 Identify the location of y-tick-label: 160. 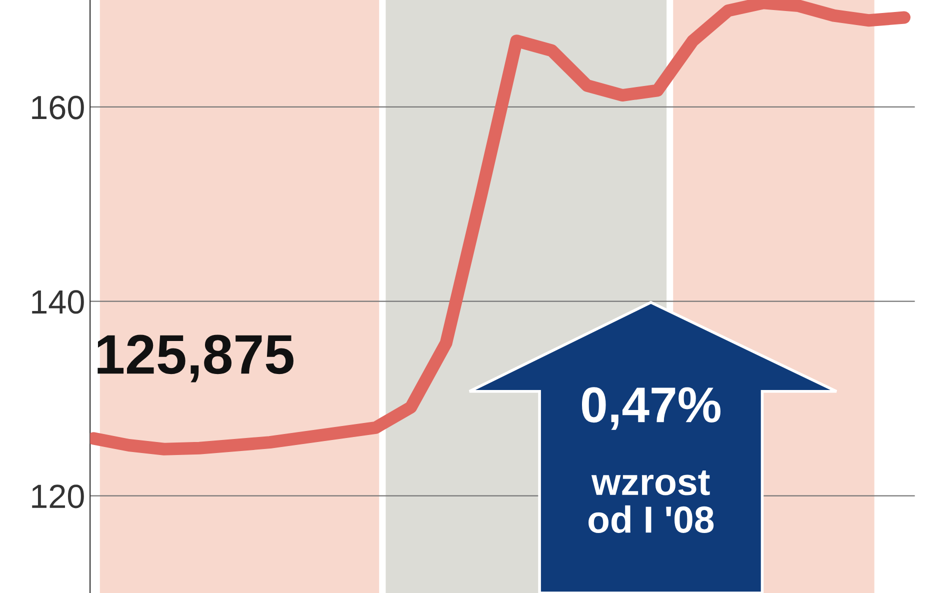
(58, 108).